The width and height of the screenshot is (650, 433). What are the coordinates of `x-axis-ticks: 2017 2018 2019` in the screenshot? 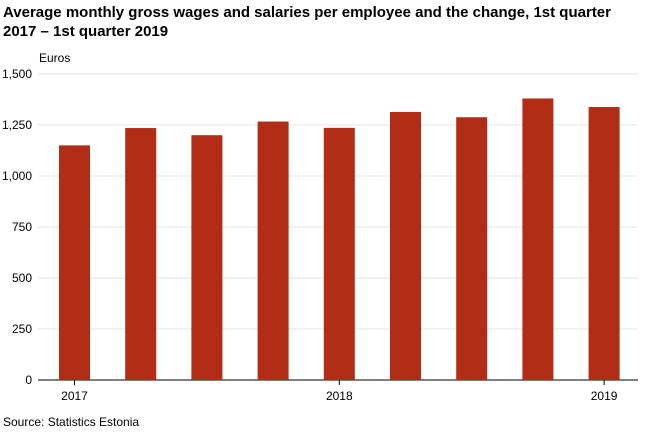 It's located at (339, 391).